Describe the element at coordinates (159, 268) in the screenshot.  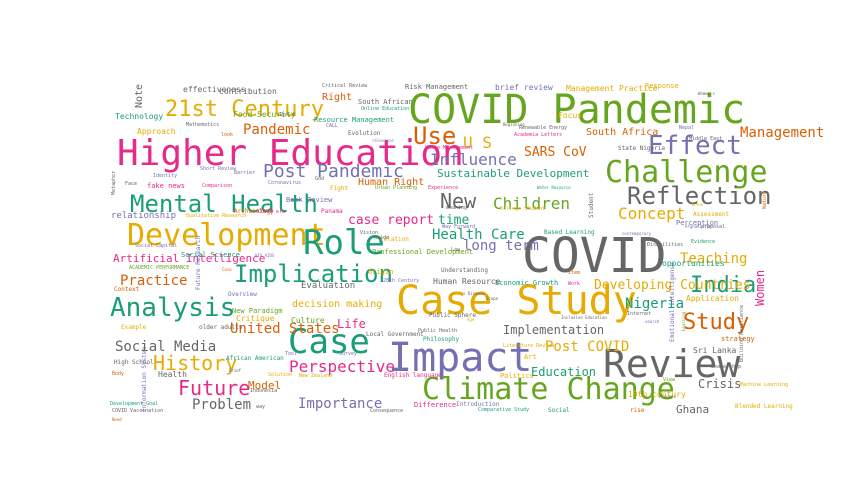
I see `word-social-capital: ACADEMIC PERFORMANCE` at that location.